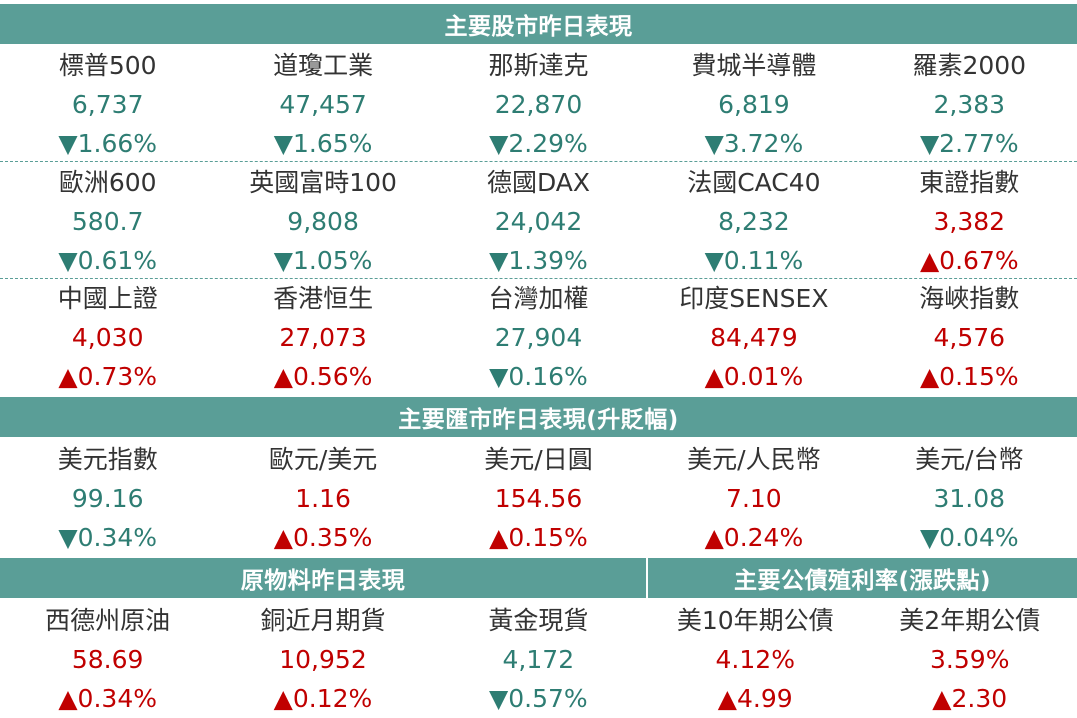  Describe the element at coordinates (323, 65) in the screenshot. I see `quote-name: 道瓊工業` at that location.